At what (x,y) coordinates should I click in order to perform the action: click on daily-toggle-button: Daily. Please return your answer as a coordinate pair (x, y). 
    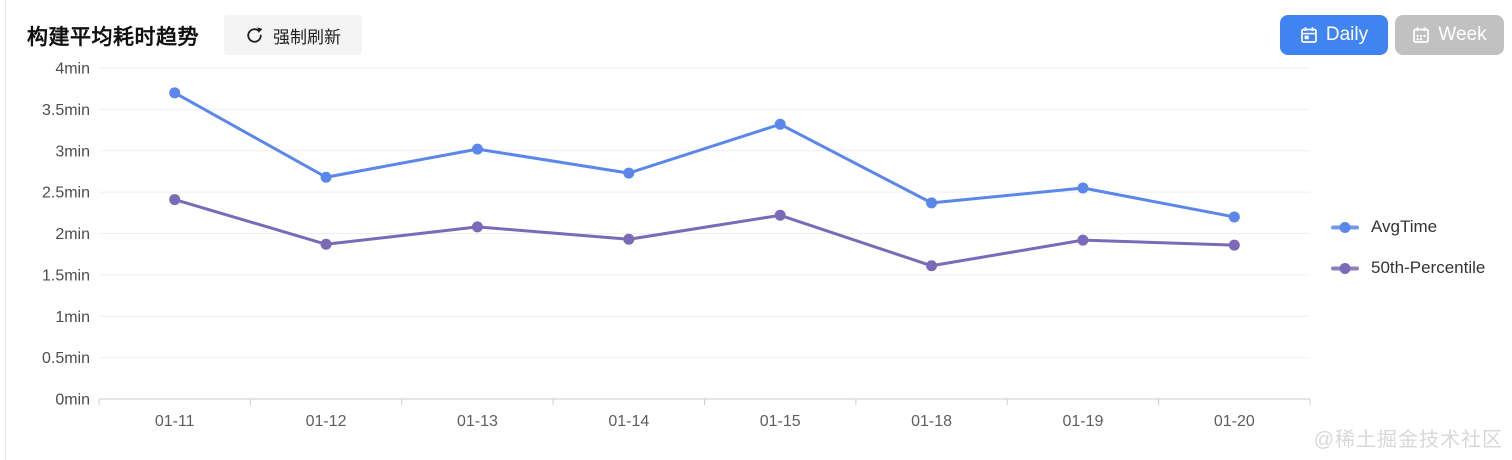
    Looking at the image, I should click on (1334, 35).